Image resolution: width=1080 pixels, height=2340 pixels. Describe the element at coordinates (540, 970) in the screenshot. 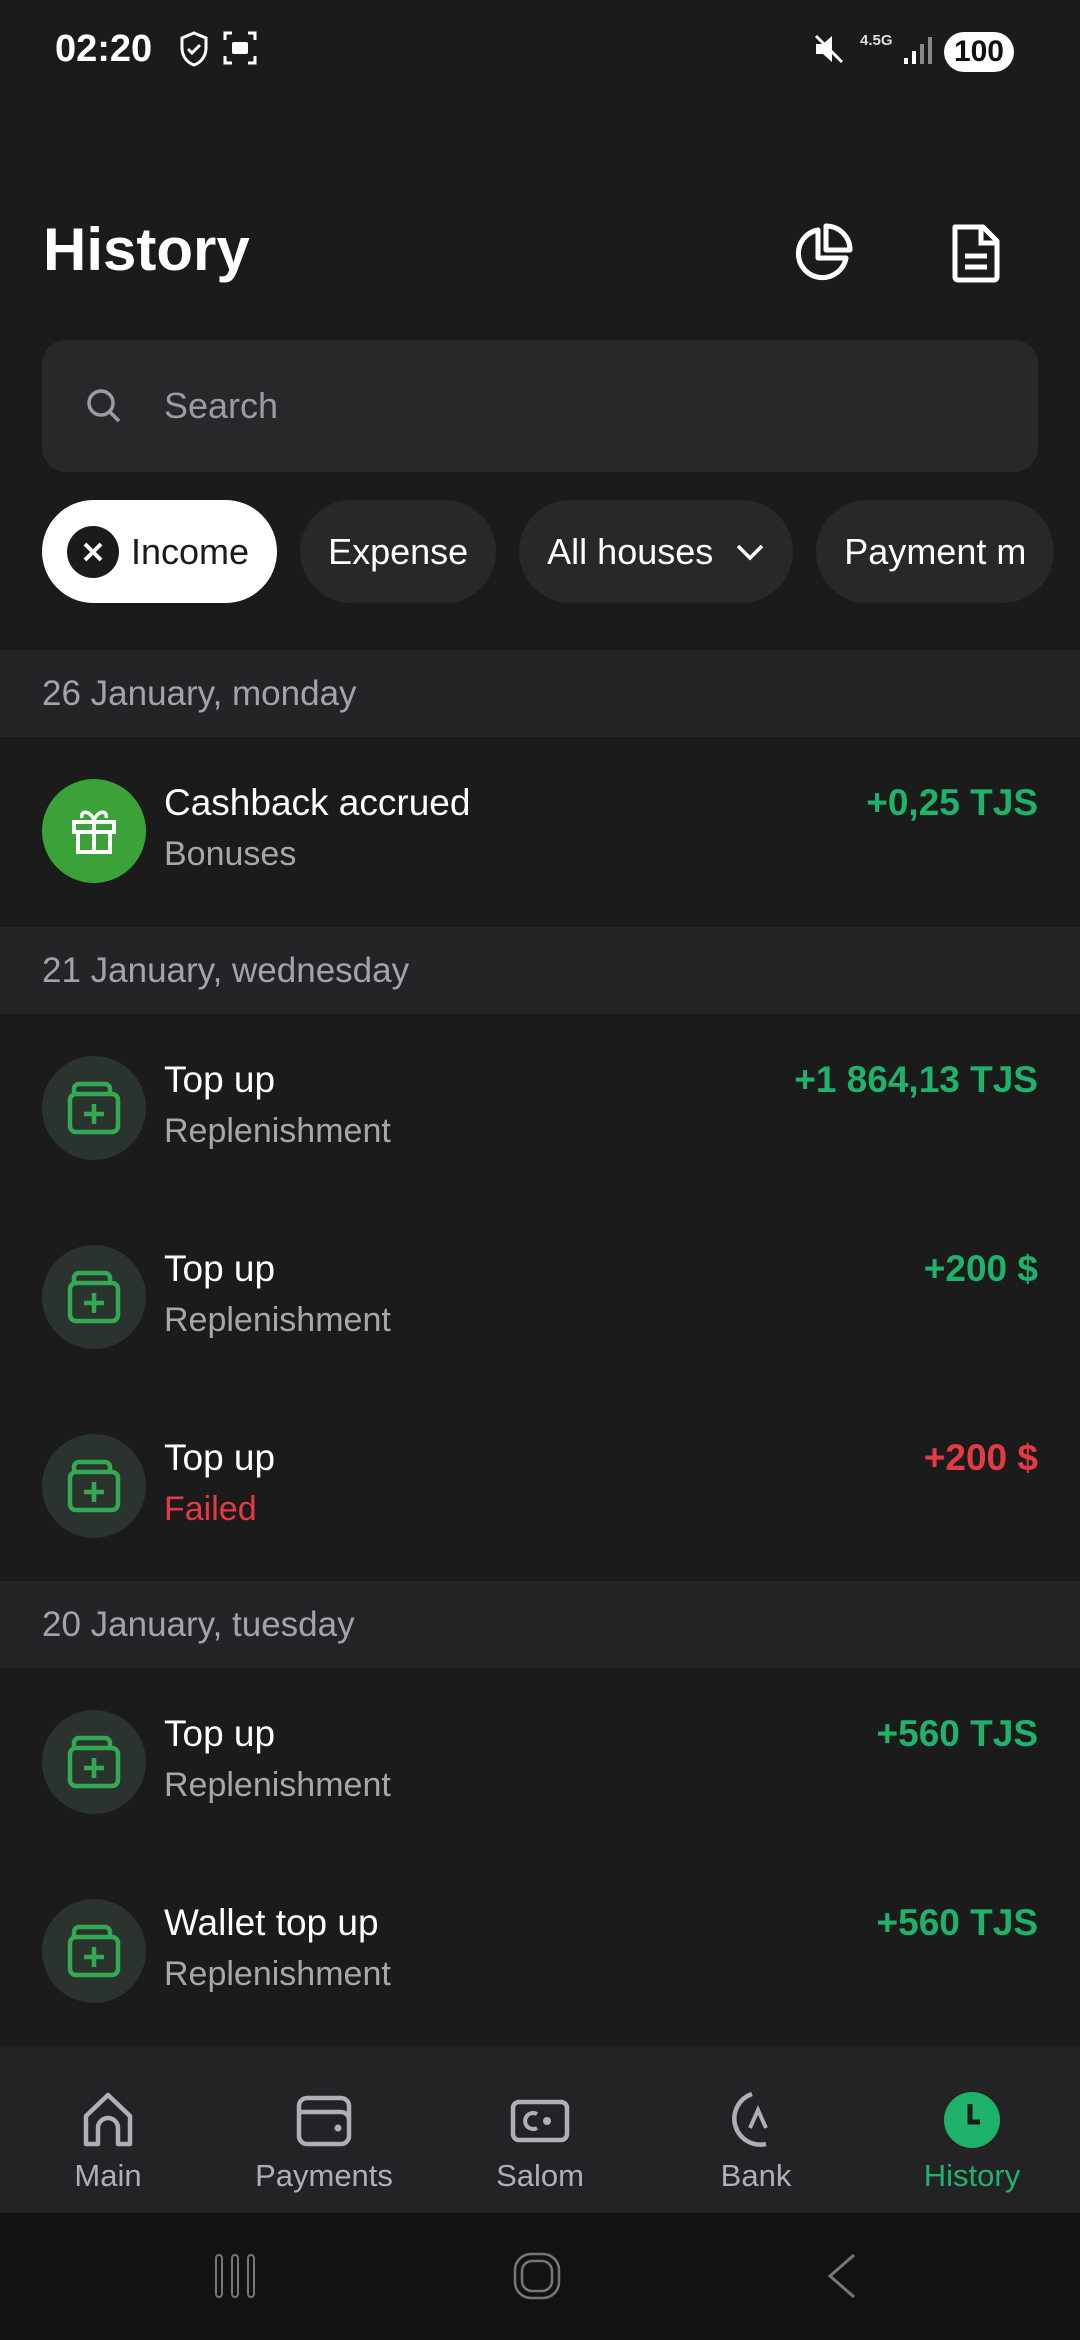

I see `date-header: 21 January, wednesday` at that location.